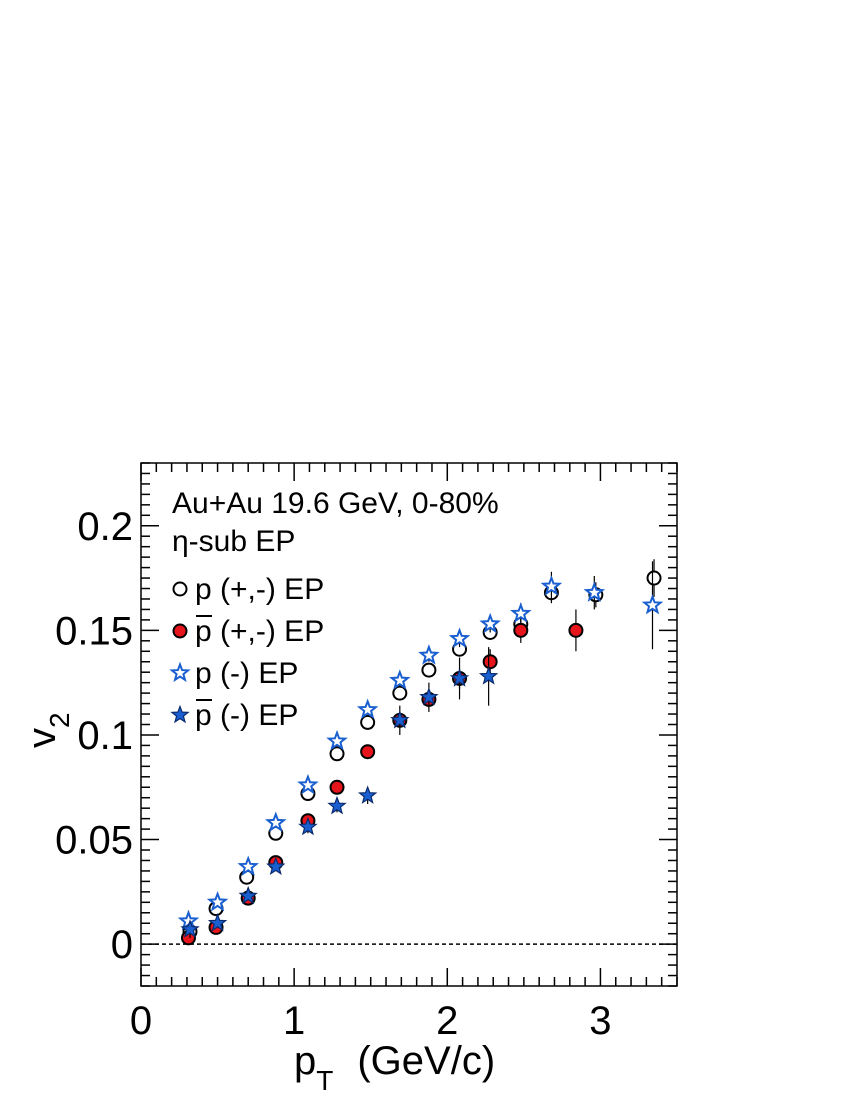  I want to click on x-tick-label: 3, so click(600, 1021).